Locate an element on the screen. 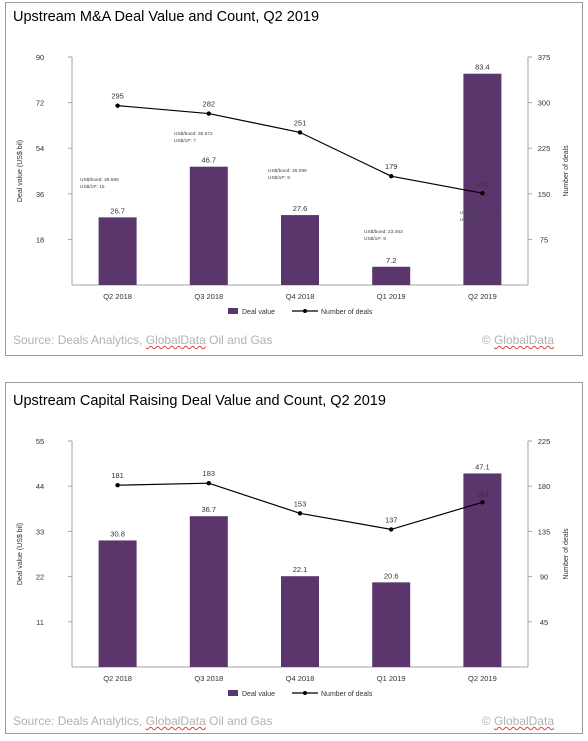 The height and width of the screenshot is (741, 588). bar-value-label: 20.6 is located at coordinates (391, 575).